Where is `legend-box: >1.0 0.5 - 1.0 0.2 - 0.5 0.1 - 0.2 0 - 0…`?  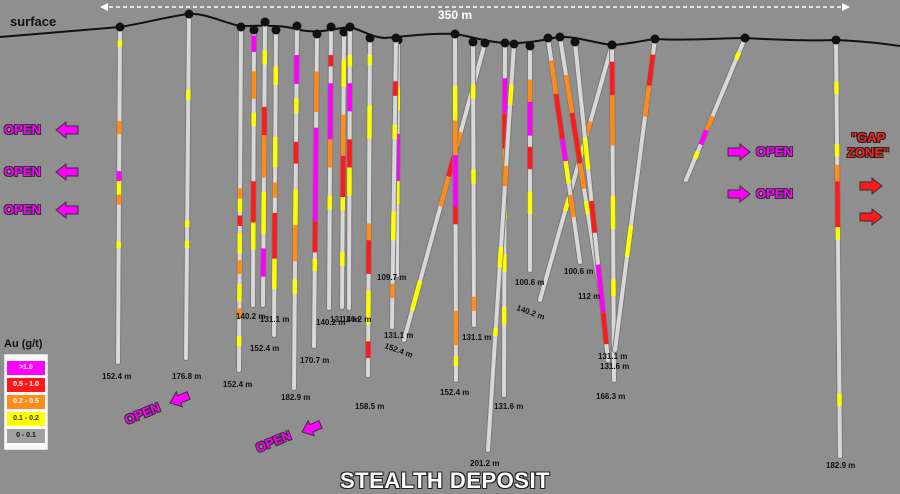
legend-box: >1.0 0.5 - 1.0 0.2 - 0.5 0.1 - 0.2 0 - 0… is located at coordinates (26, 402).